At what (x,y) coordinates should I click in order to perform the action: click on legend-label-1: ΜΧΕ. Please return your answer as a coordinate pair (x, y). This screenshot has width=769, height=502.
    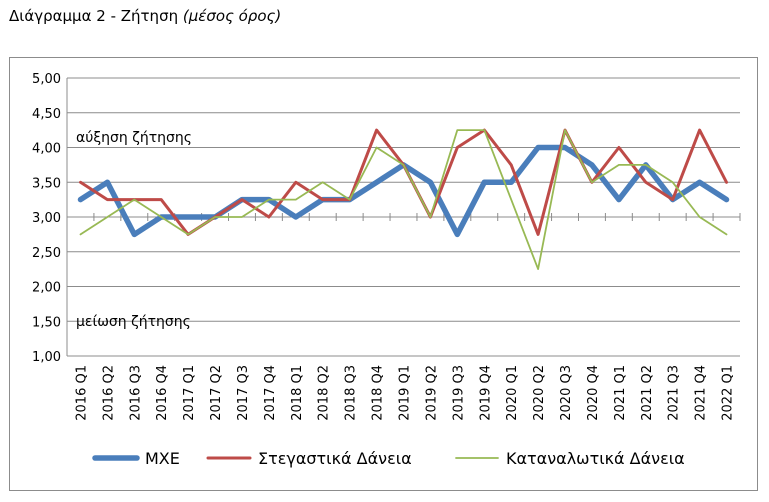
    Looking at the image, I should click on (162, 458).